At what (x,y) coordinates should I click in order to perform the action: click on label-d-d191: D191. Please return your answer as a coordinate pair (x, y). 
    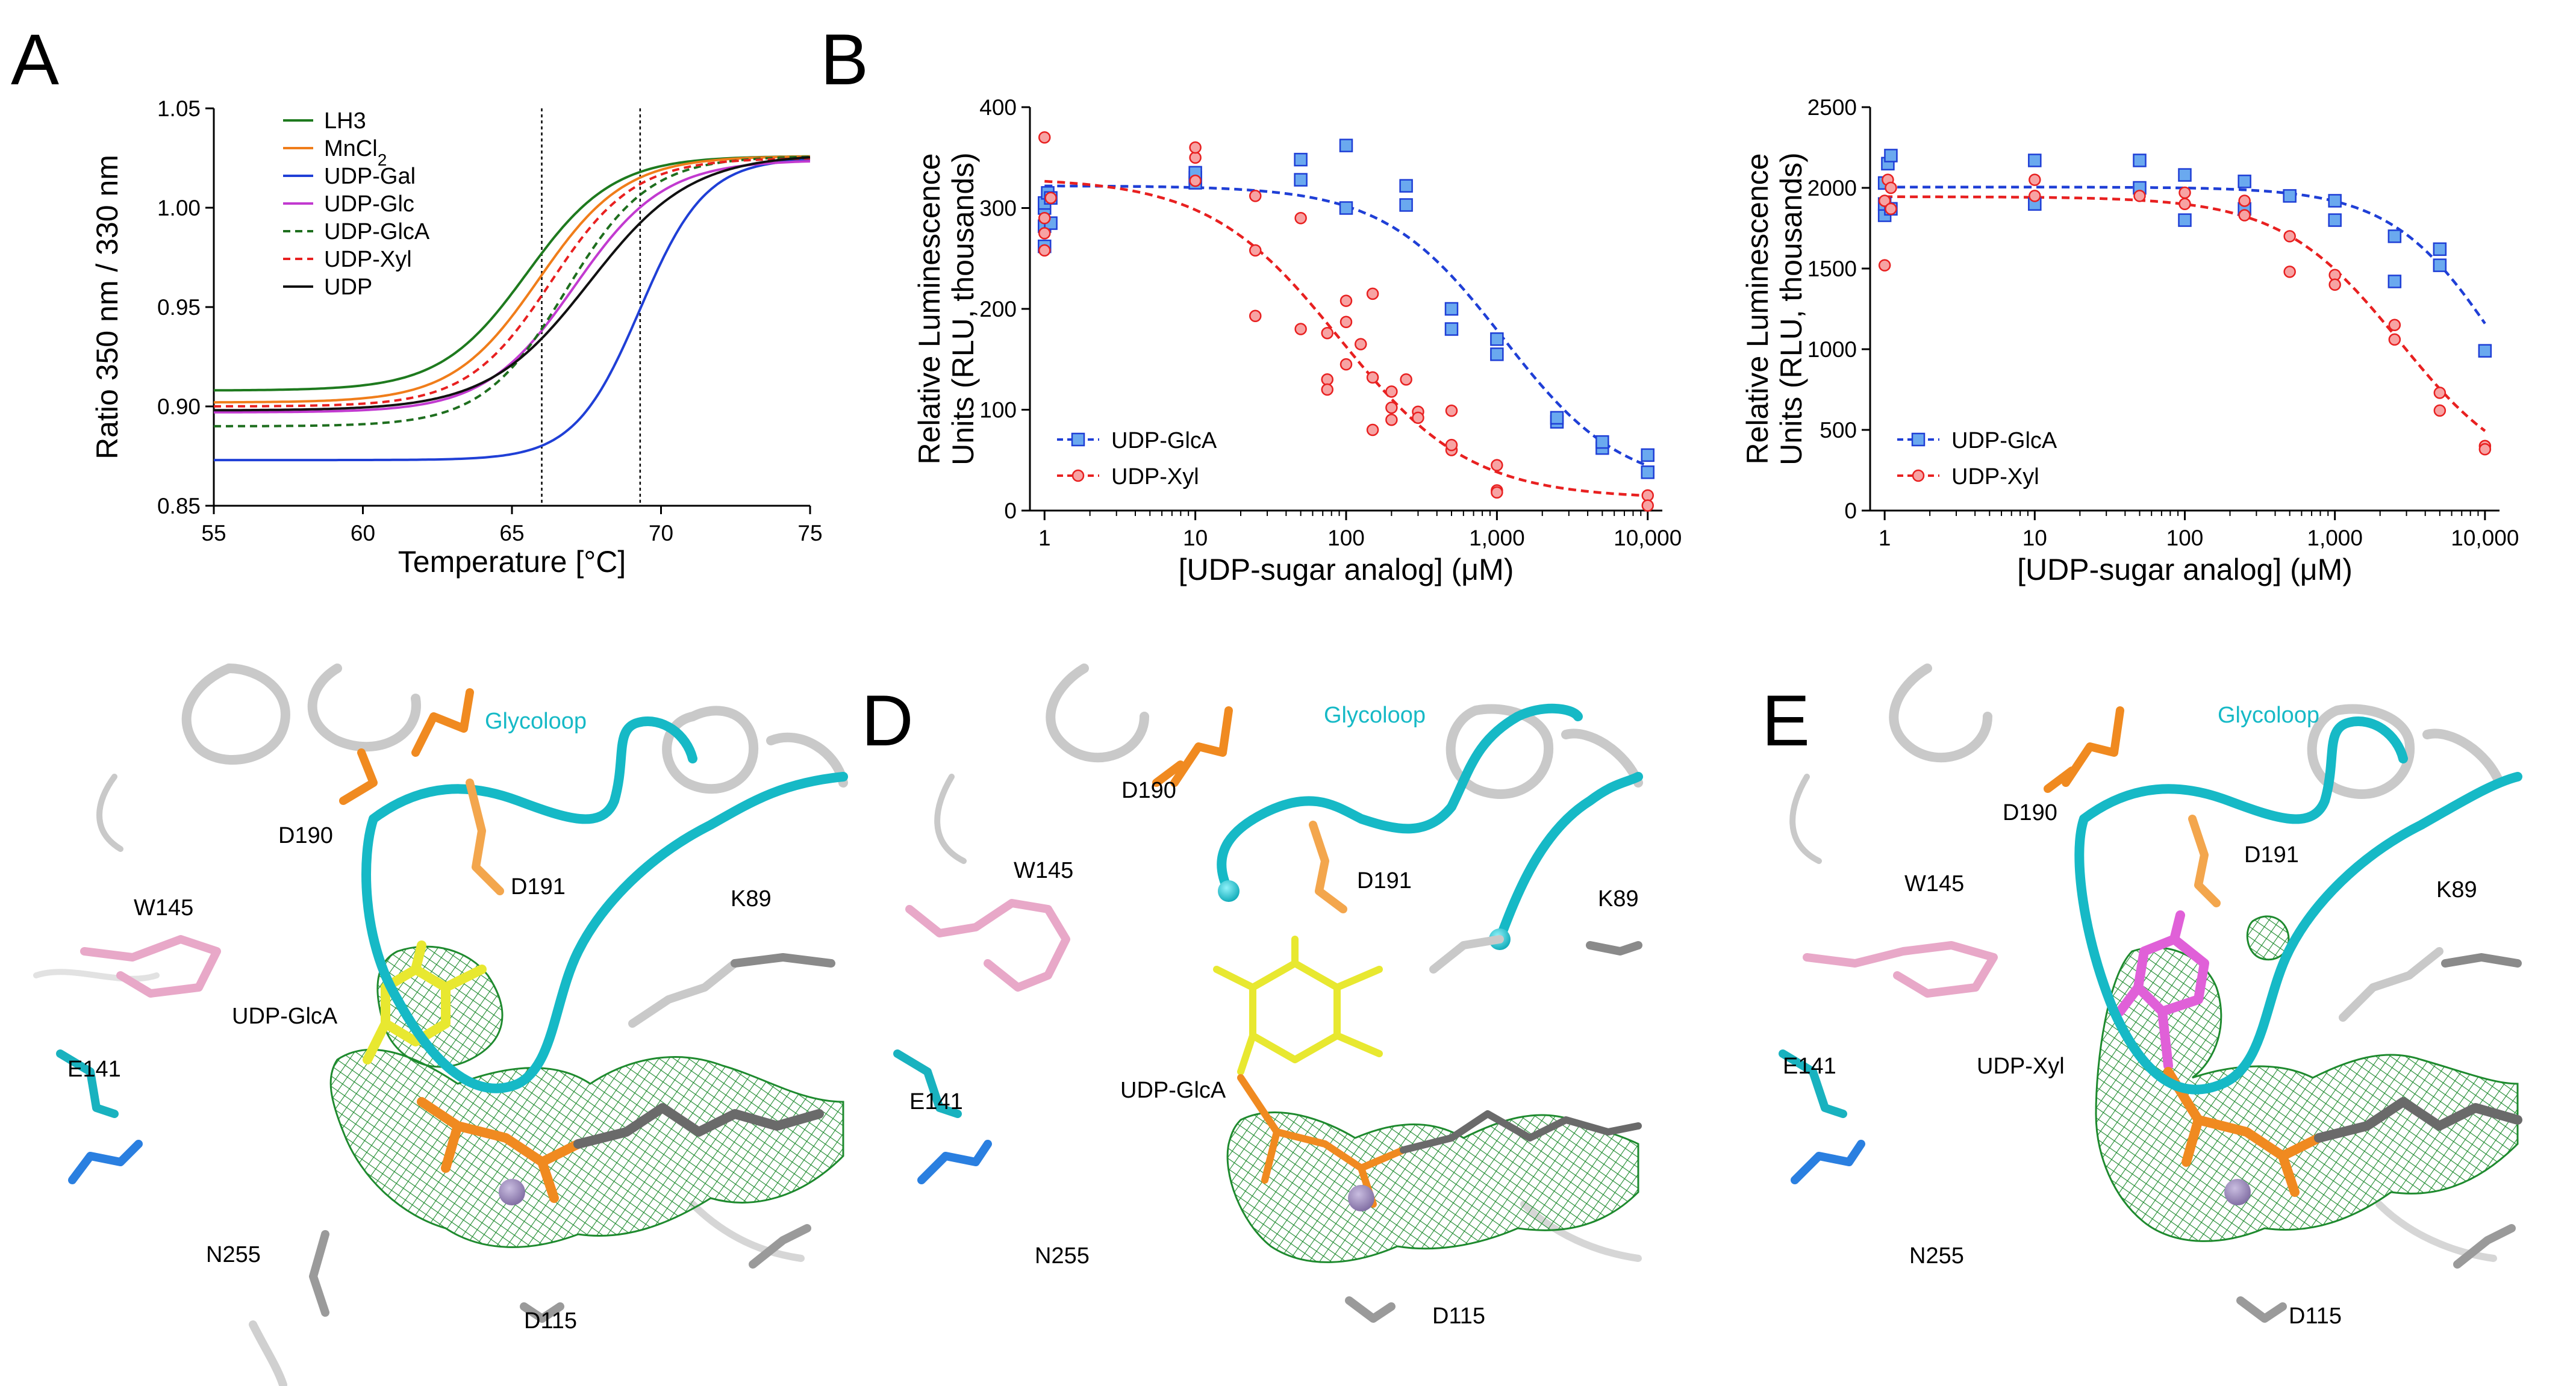
    Looking at the image, I should click on (1384, 880).